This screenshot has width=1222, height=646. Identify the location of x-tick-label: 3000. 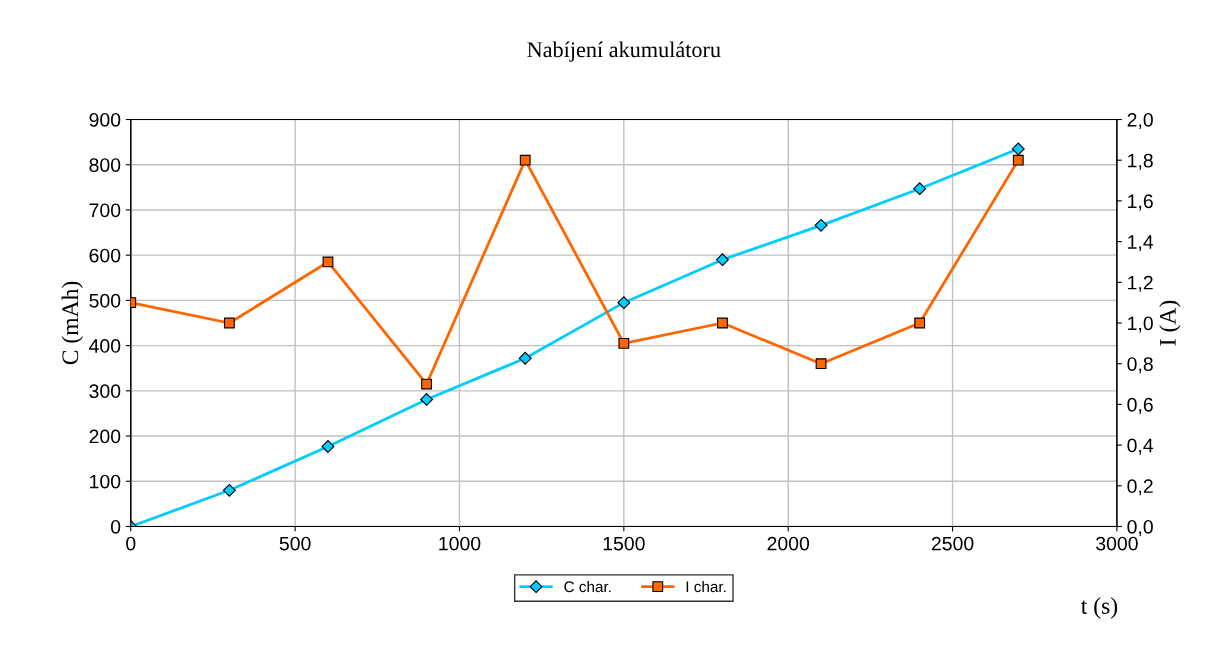
(1117, 543).